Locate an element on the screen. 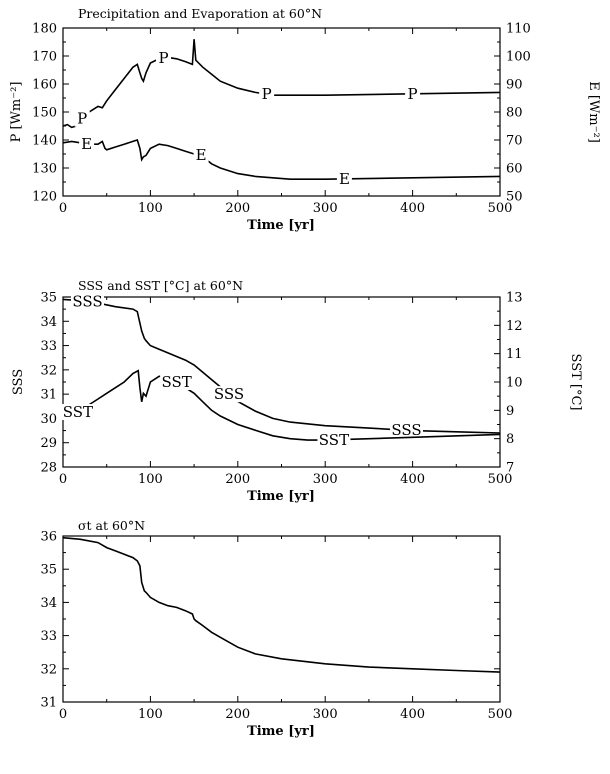 The image size is (610, 774). series-line-E is located at coordinates (281, 159).